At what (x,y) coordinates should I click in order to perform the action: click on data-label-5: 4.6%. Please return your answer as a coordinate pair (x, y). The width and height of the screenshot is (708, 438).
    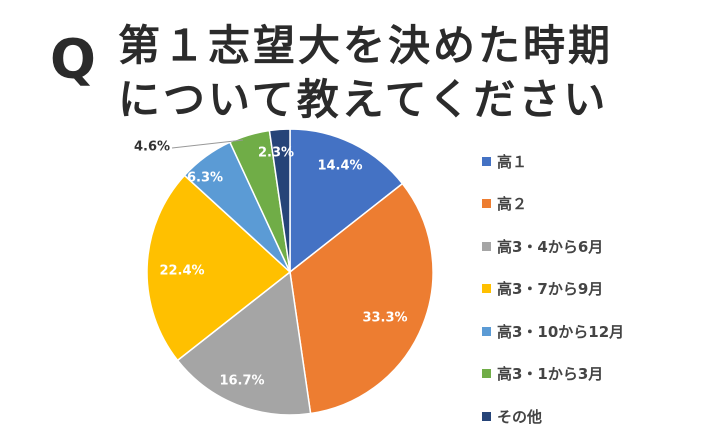
    Looking at the image, I should click on (152, 147).